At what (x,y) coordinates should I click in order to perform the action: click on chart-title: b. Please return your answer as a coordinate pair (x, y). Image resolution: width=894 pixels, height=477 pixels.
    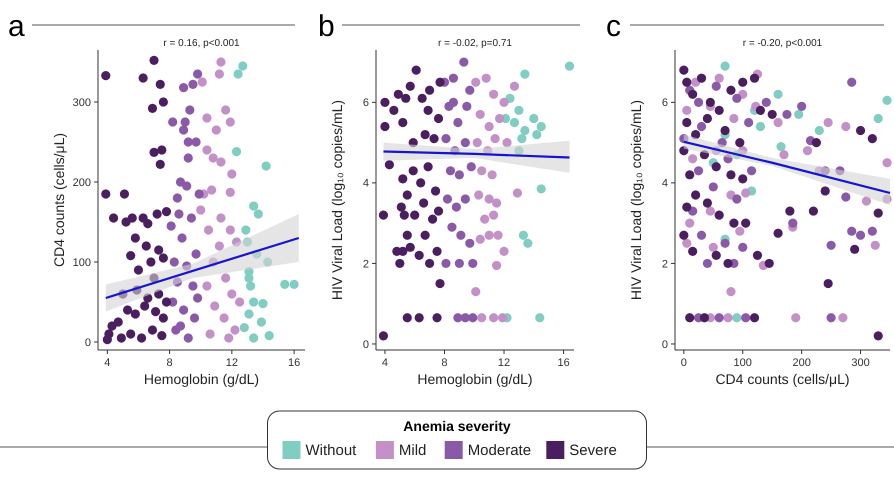
    Looking at the image, I should click on (326, 26).